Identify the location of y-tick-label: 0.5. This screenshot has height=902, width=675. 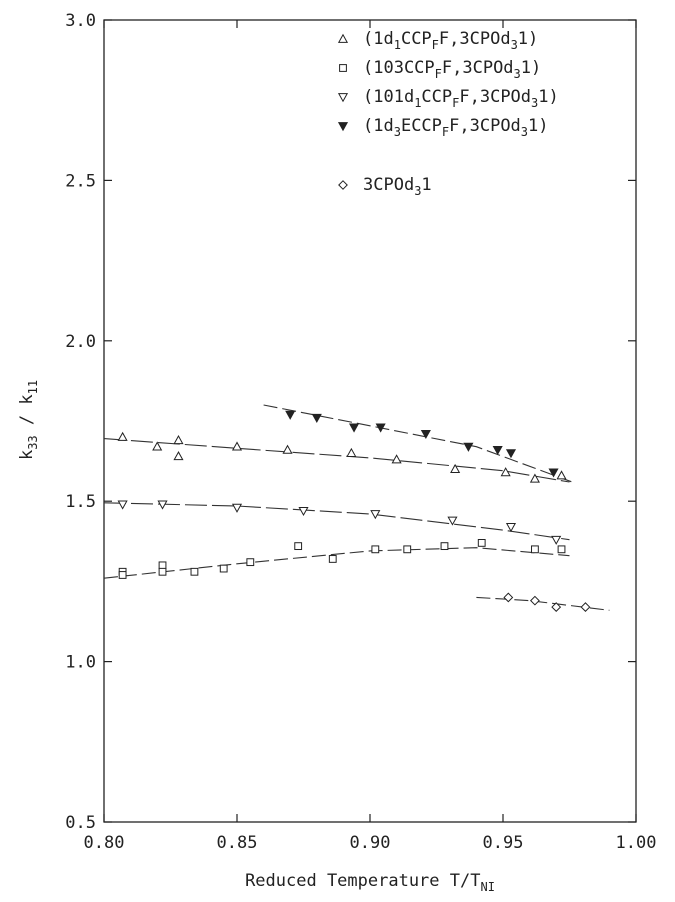
(80, 823).